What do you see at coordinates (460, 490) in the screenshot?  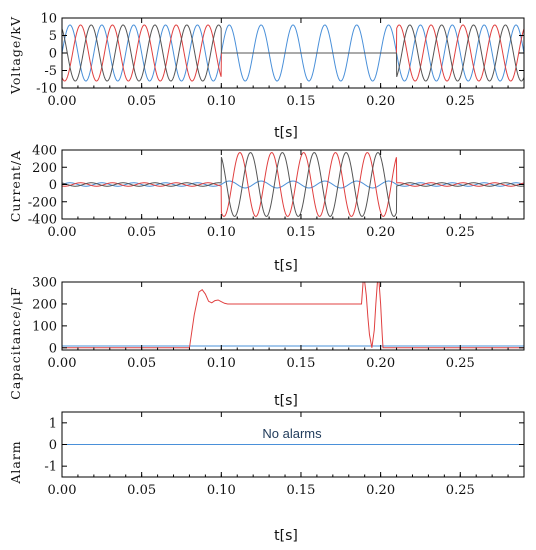 I see `alarm-x-tick-label: 0.25` at bounding box center [460, 490].